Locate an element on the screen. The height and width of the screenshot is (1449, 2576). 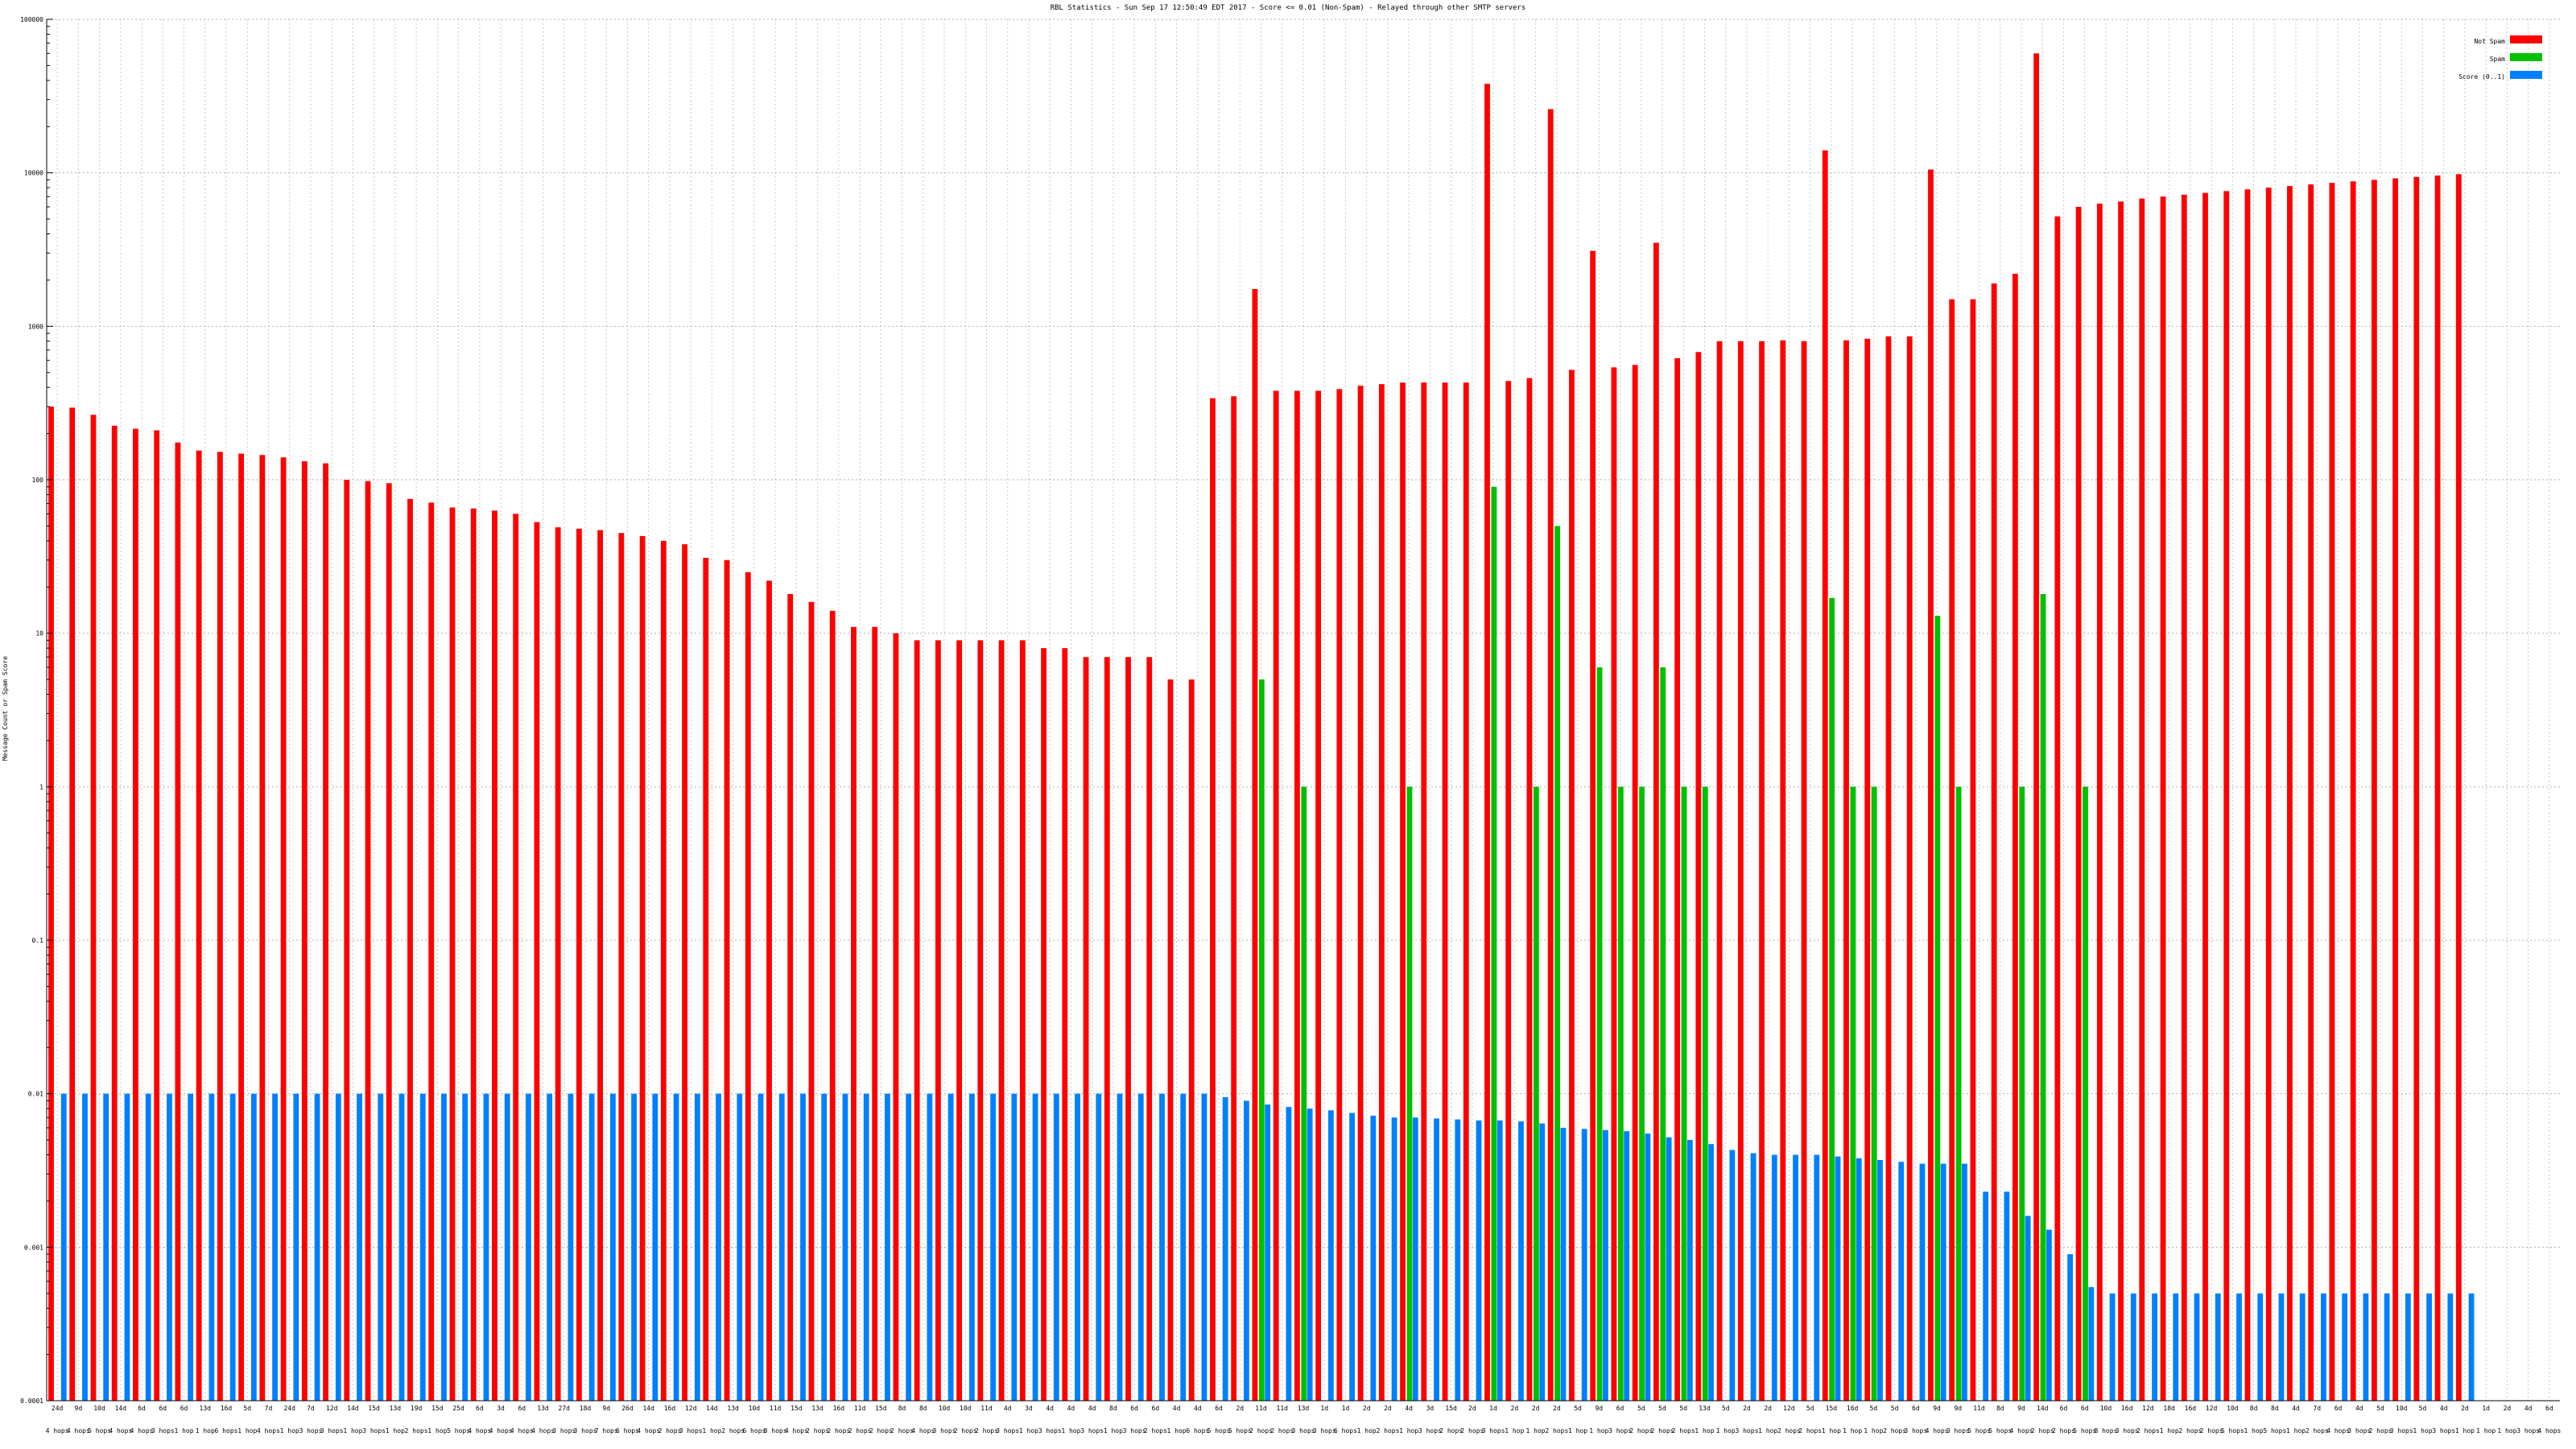
x-category-label: 11d is located at coordinates (1979, 1408).